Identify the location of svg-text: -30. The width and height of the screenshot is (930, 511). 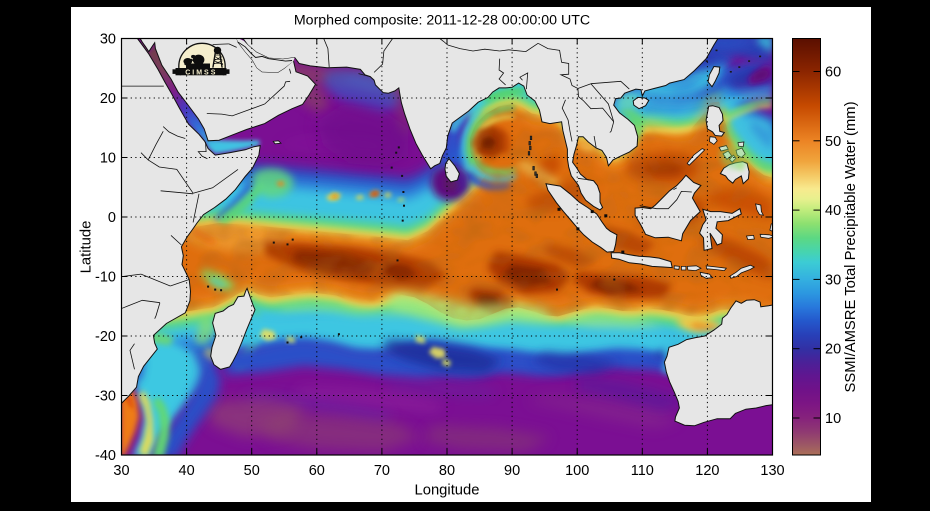
(105, 397).